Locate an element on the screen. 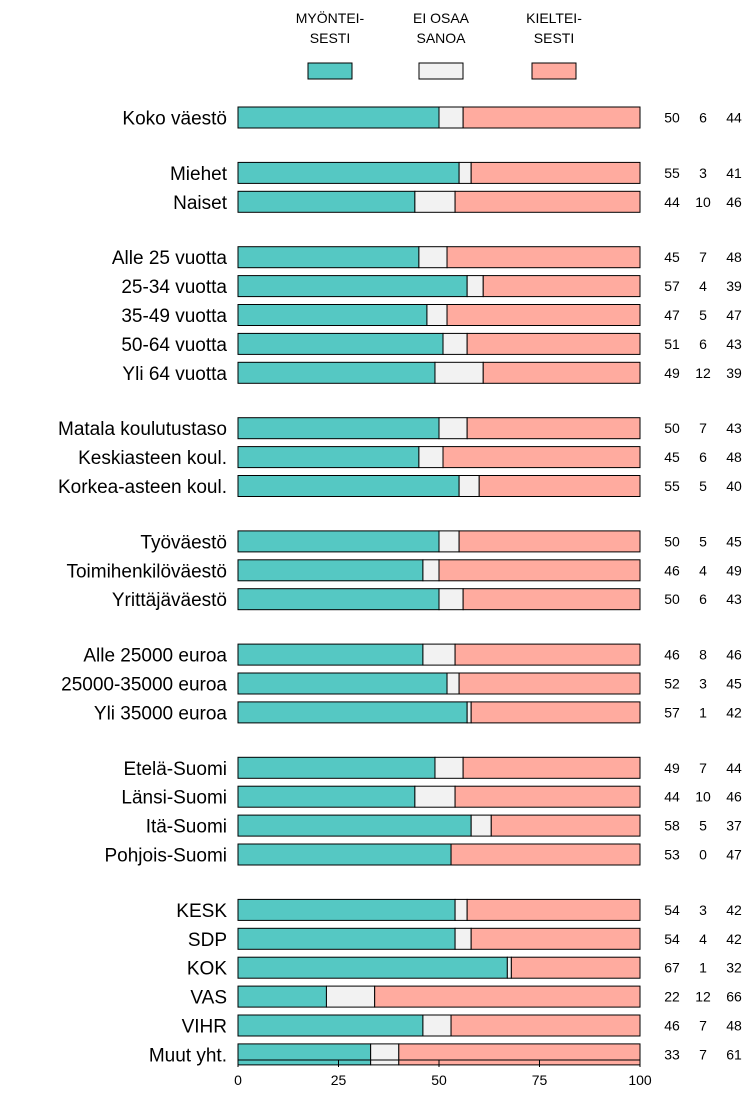 The image size is (749, 1104). category-label: 25-34 vuotta is located at coordinates (174, 287).